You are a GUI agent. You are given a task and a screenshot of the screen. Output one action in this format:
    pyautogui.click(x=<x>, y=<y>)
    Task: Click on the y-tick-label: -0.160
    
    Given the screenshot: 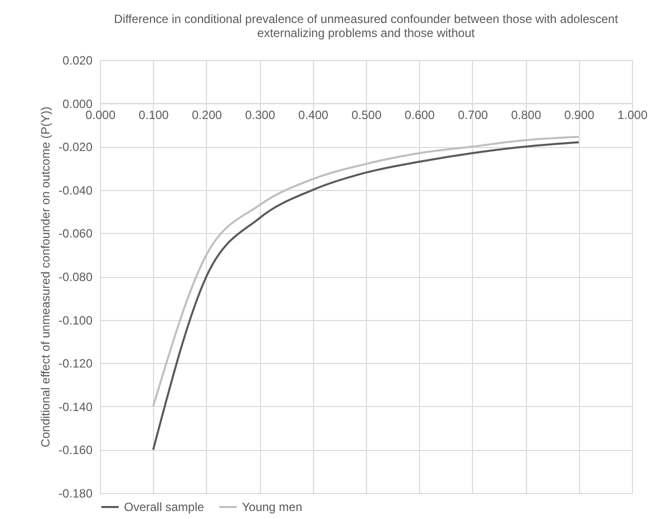 What is the action you would take?
    pyautogui.click(x=75, y=450)
    